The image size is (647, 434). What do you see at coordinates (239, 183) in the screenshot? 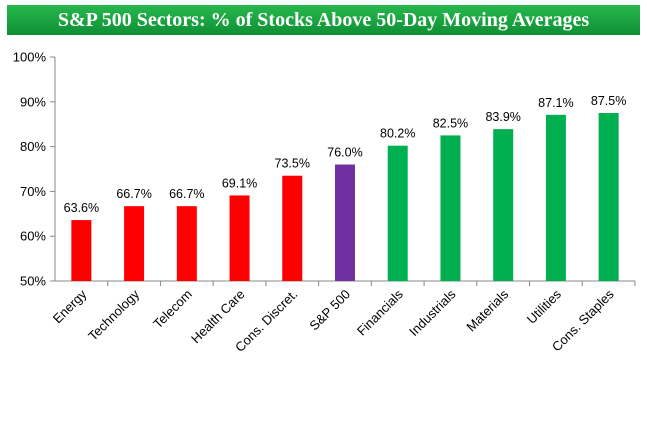
I see `data-label: 69.1%` at bounding box center [239, 183].